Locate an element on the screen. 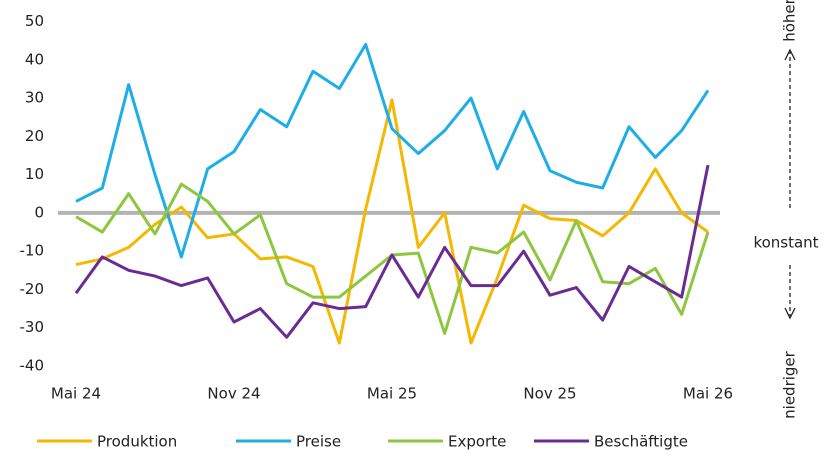 The width and height of the screenshot is (836, 460). annotation-high: höher is located at coordinates (790, 21).